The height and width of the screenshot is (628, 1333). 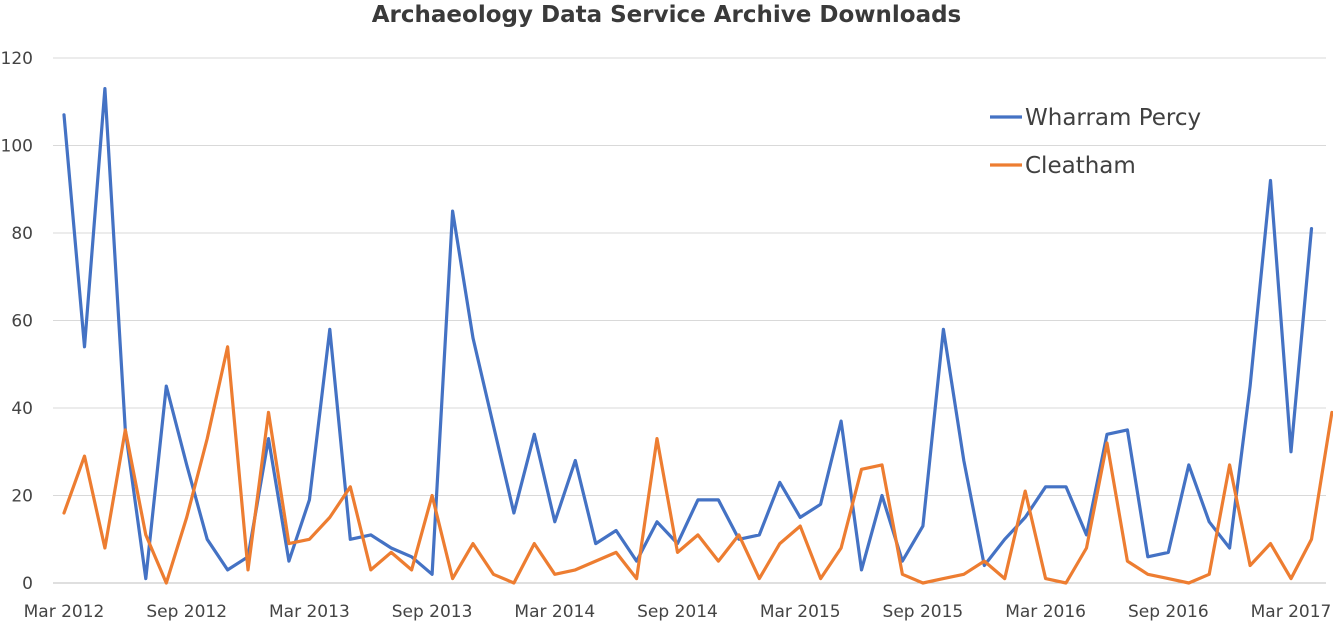 I want to click on x-tick-label: Mar 2012, so click(x=64, y=612).